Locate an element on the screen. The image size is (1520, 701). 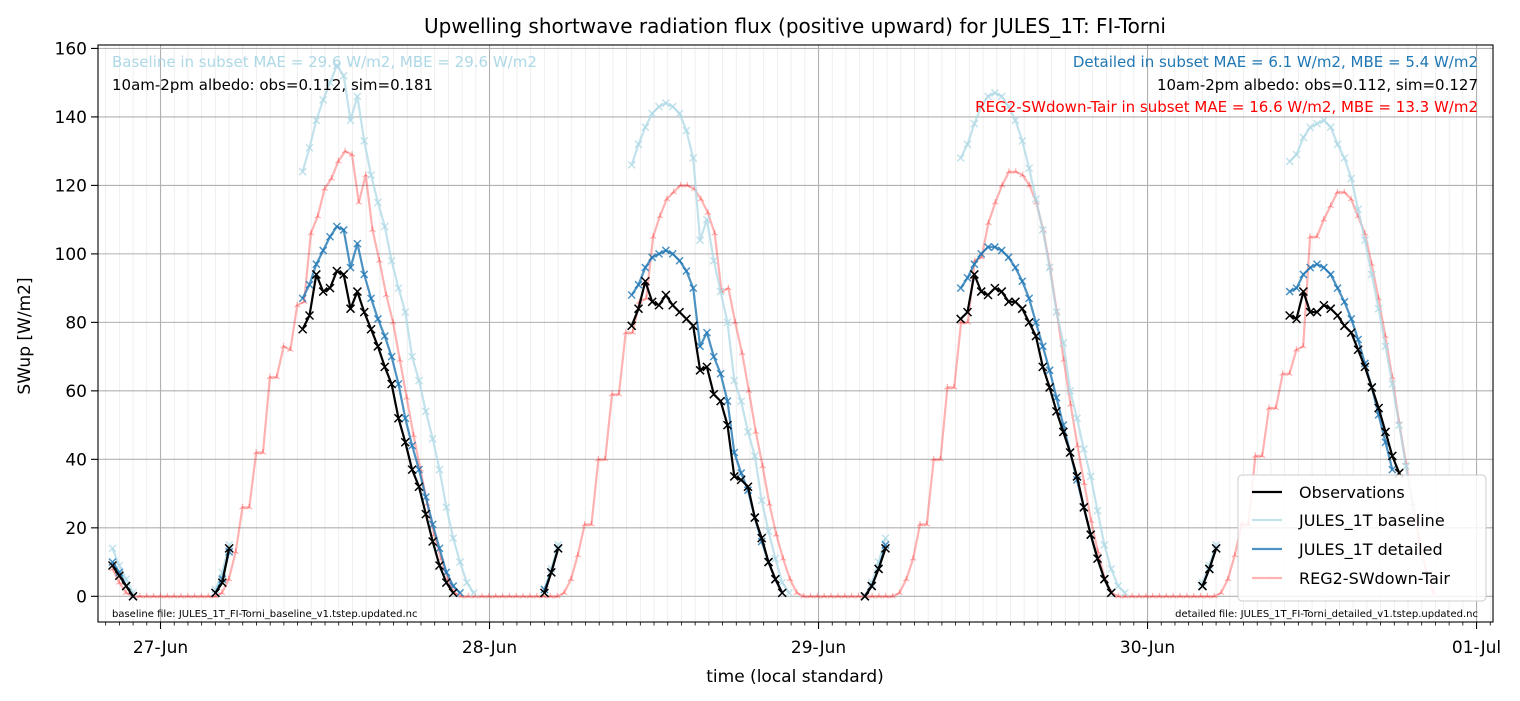
y-tick-label: 60 is located at coordinates (76, 392).